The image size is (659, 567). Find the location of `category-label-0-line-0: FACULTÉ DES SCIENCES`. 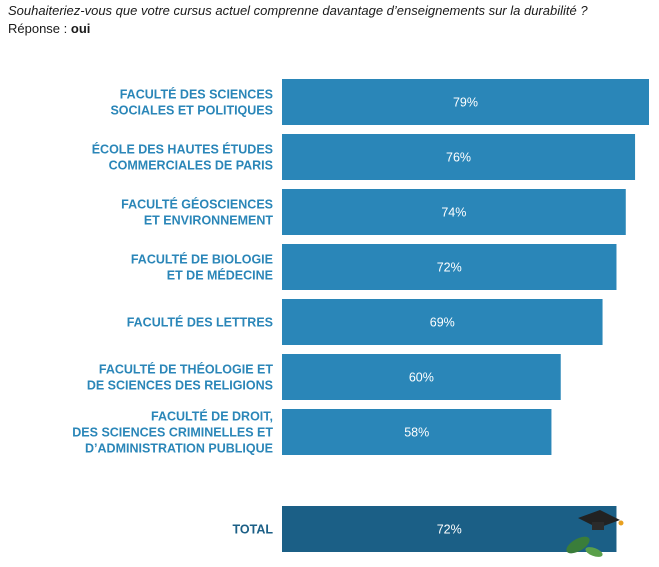

category-label-0-line-0: FACULTÉ DES SCIENCES is located at coordinates (196, 94).